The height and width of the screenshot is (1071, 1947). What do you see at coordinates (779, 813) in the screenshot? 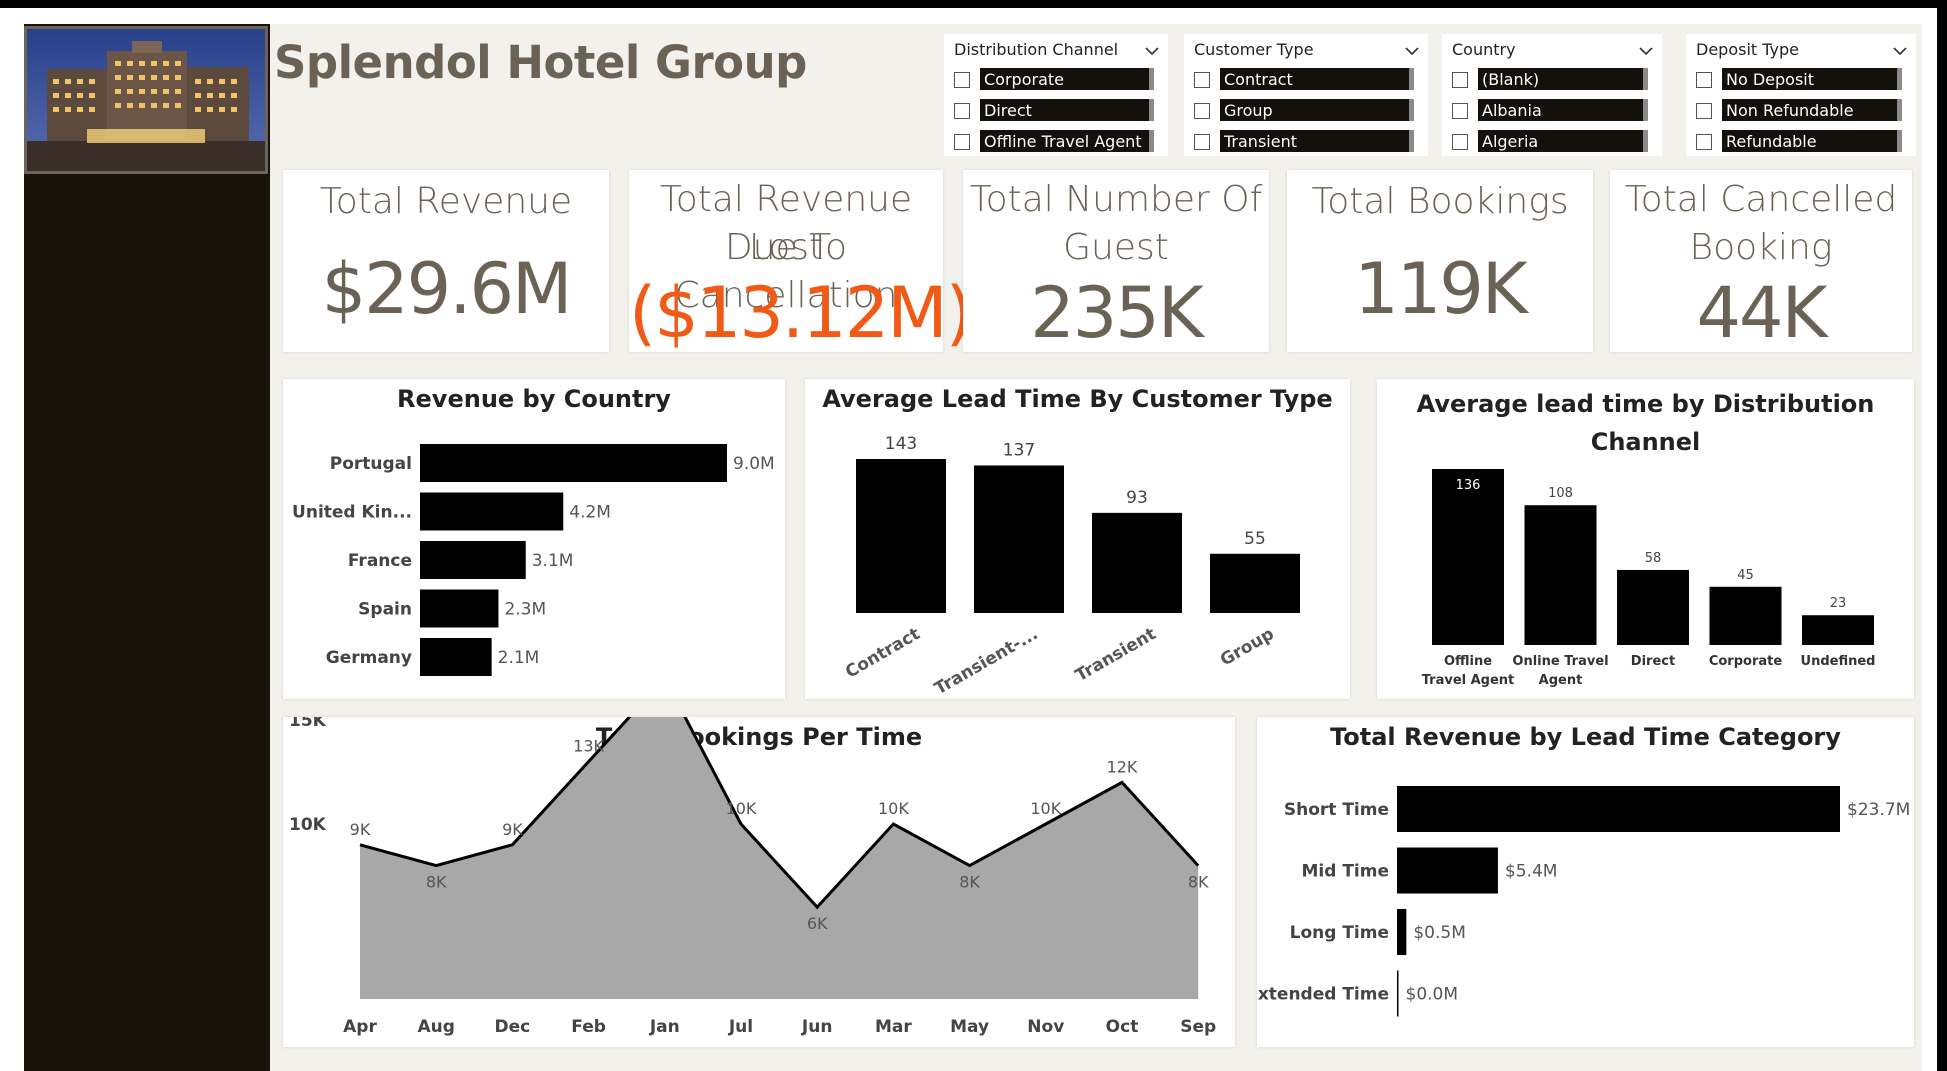
I see `series-line` at bounding box center [779, 813].